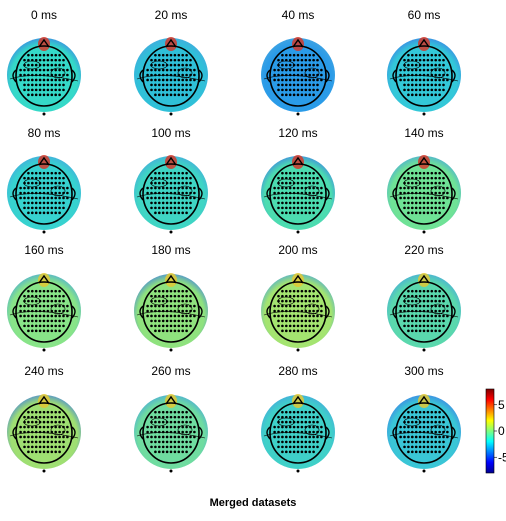 This screenshot has width=506, height=521. I want to click on panel-label: 20 ms, so click(171, 15).